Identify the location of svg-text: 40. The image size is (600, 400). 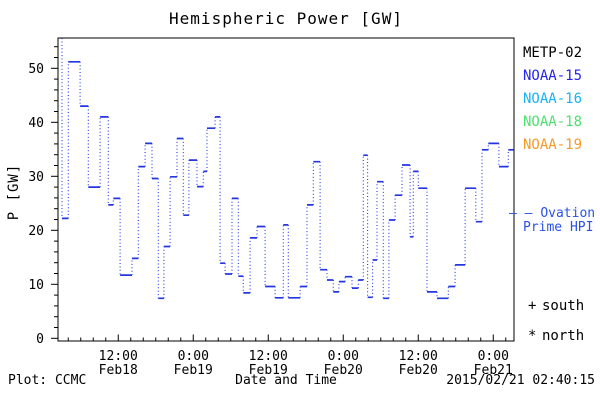
(36, 123).